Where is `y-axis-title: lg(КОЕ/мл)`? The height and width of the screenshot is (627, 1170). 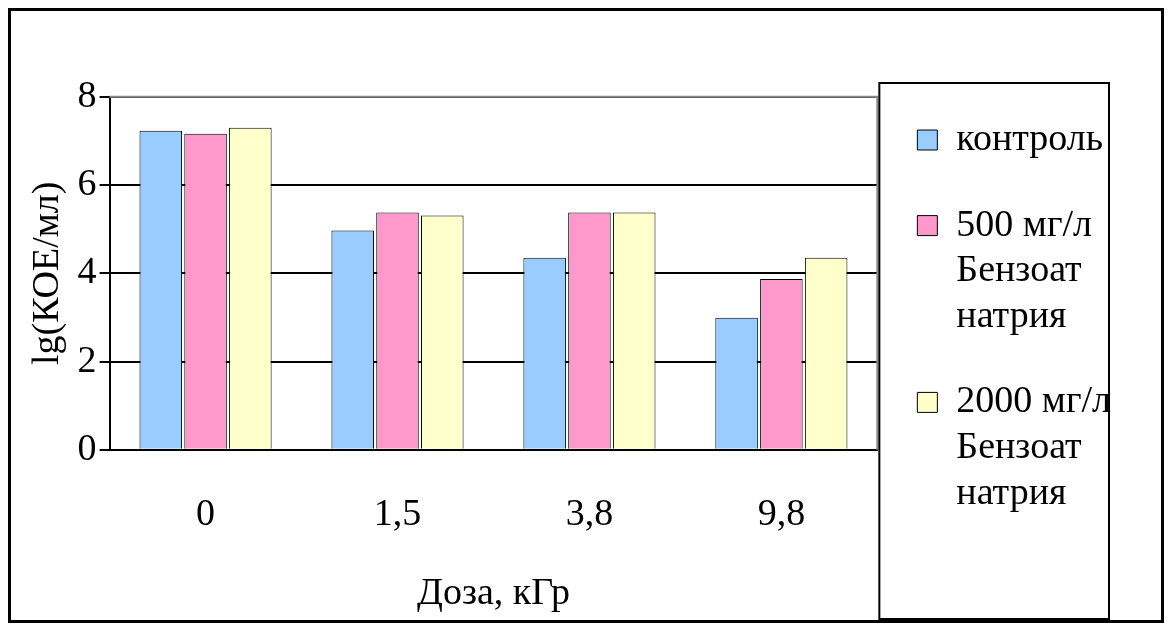
y-axis-title: lg(КОЕ/мл) is located at coordinates (45, 273).